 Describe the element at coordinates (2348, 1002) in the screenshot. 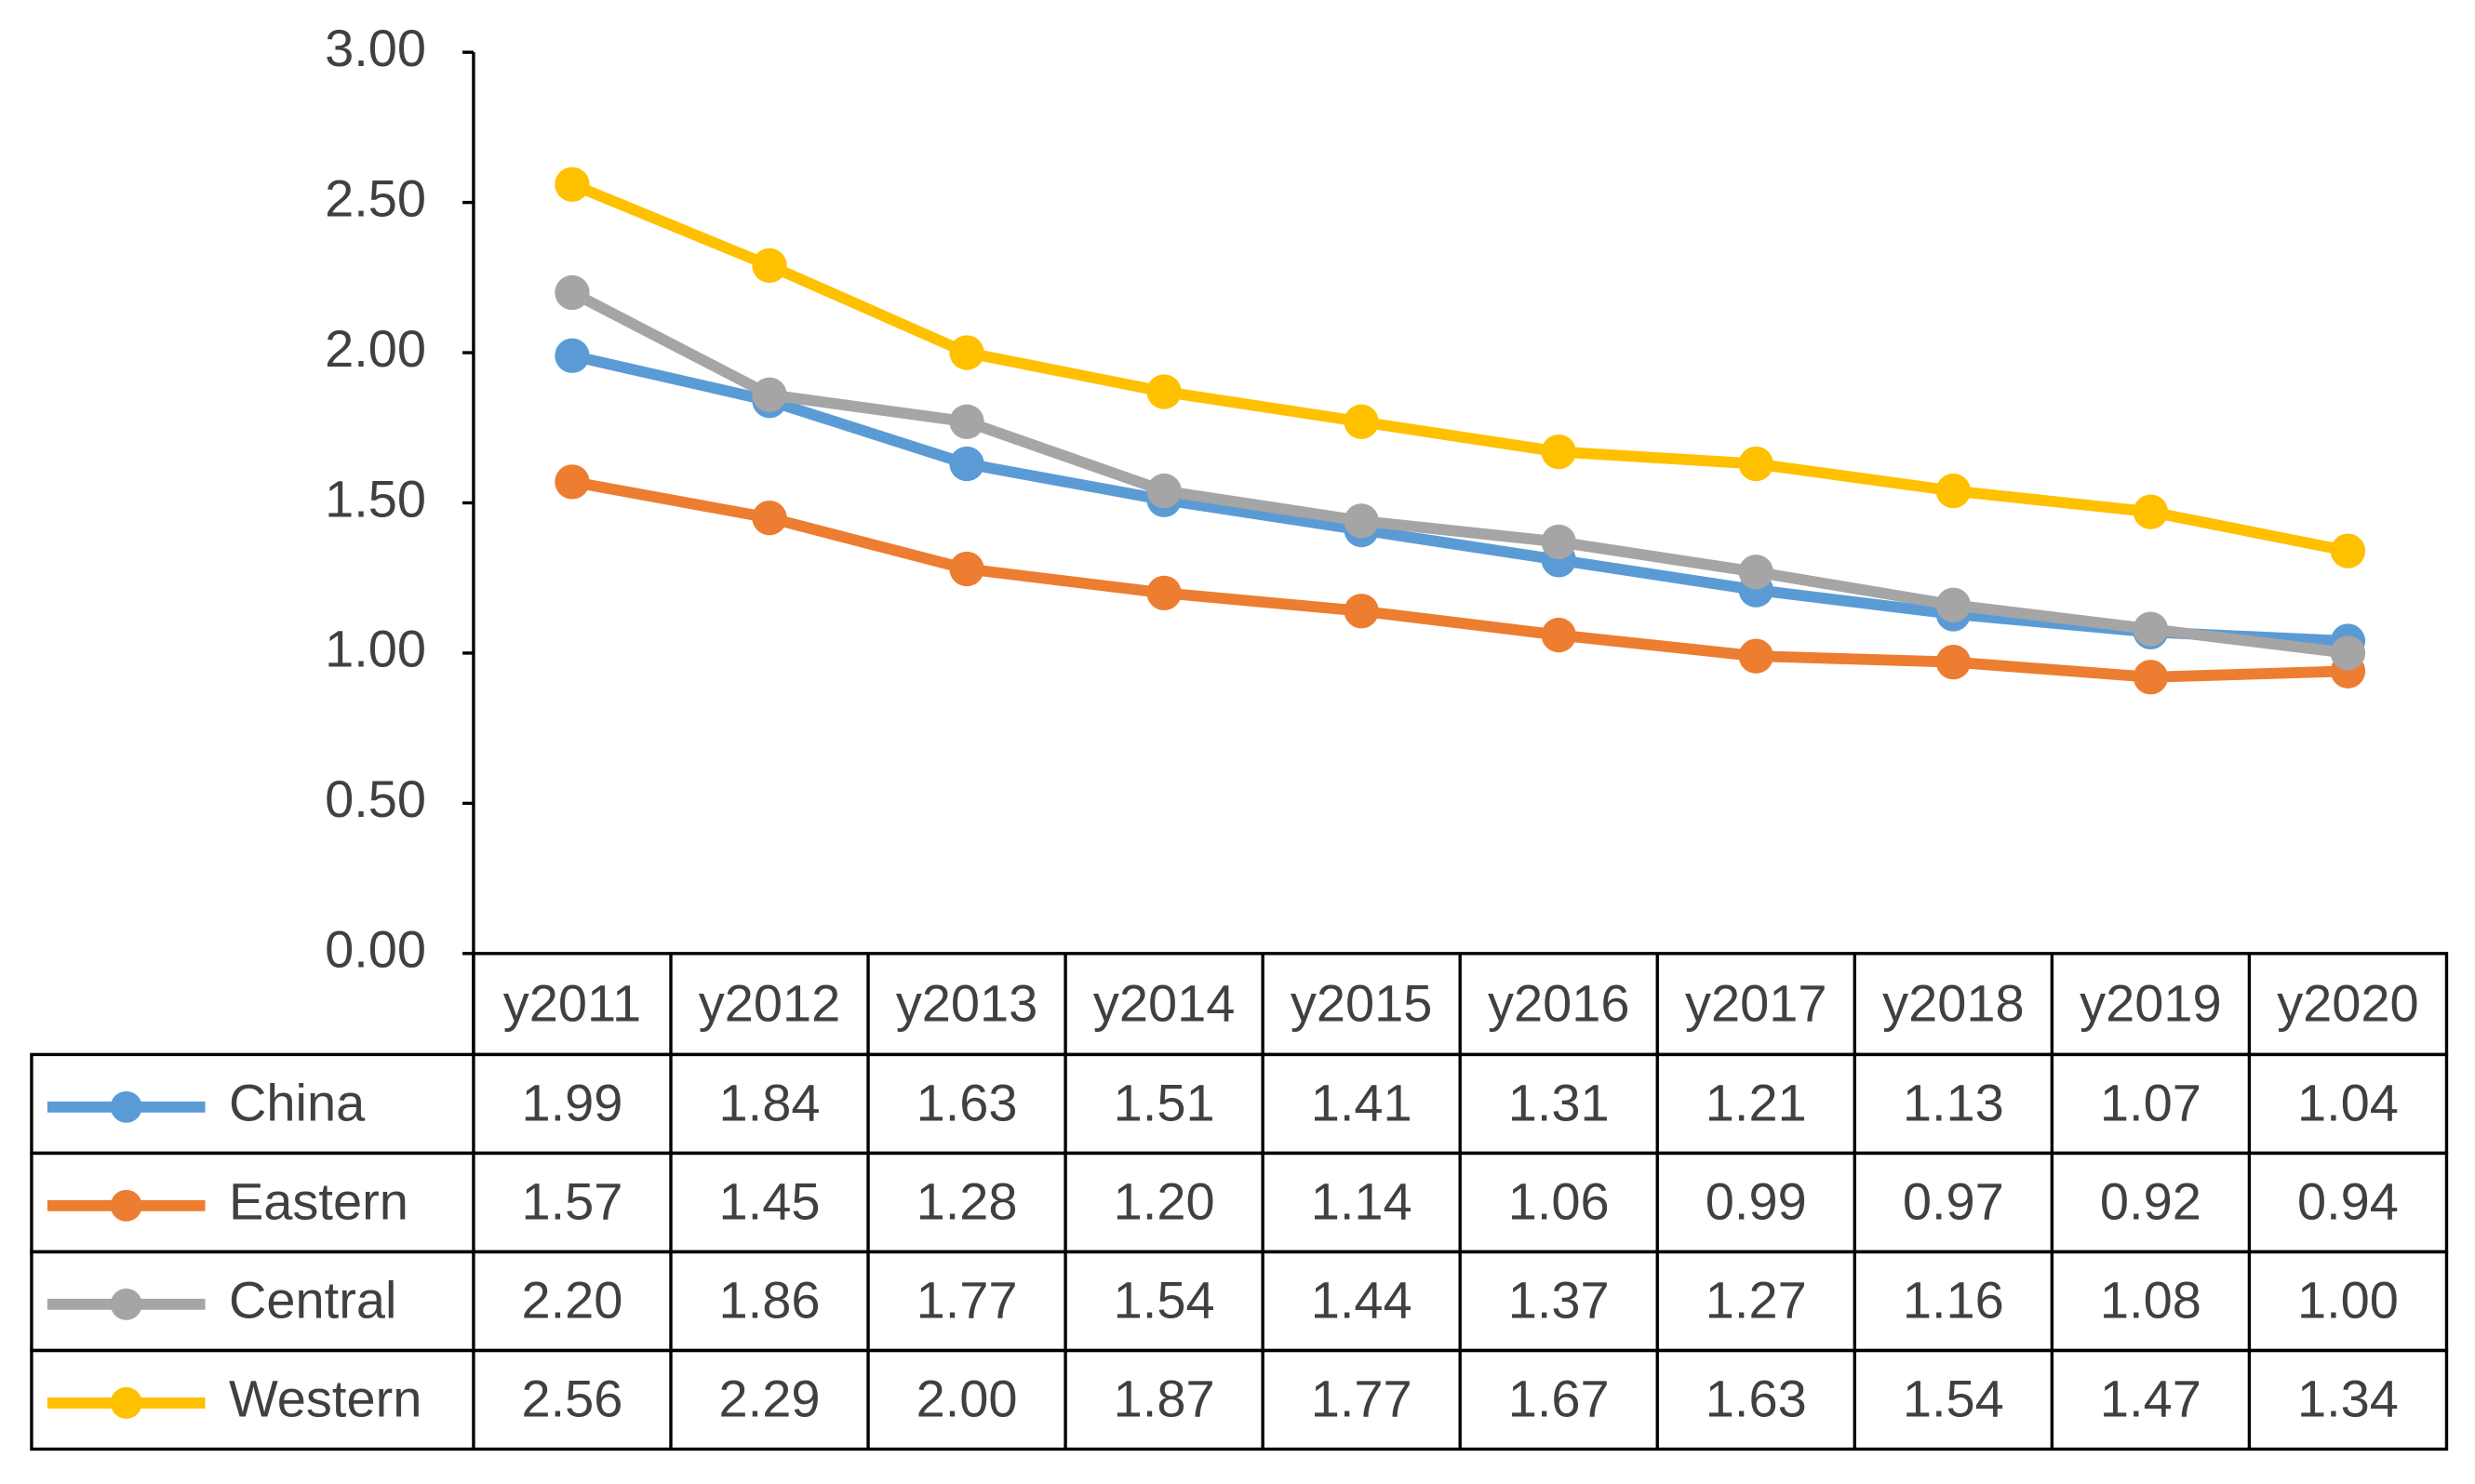

I see `x-tick-label: y2020` at that location.